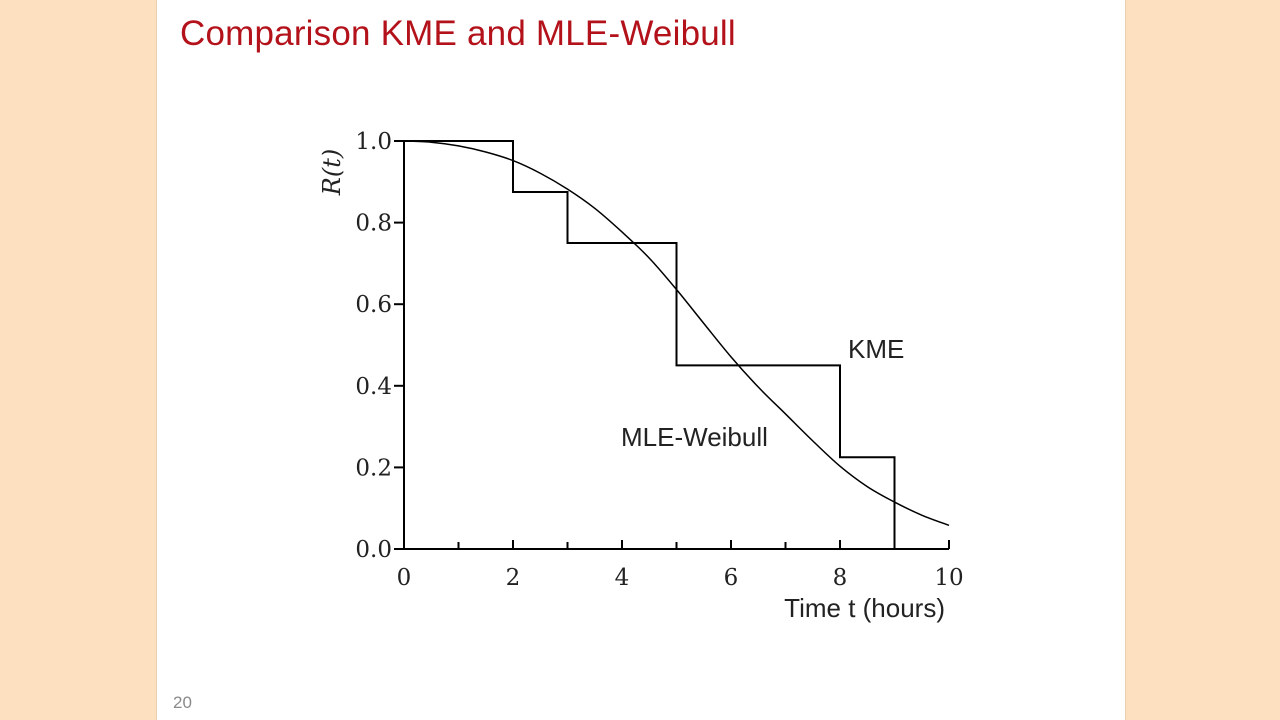  I want to click on y-axis-label: R(t), so click(332, 172).